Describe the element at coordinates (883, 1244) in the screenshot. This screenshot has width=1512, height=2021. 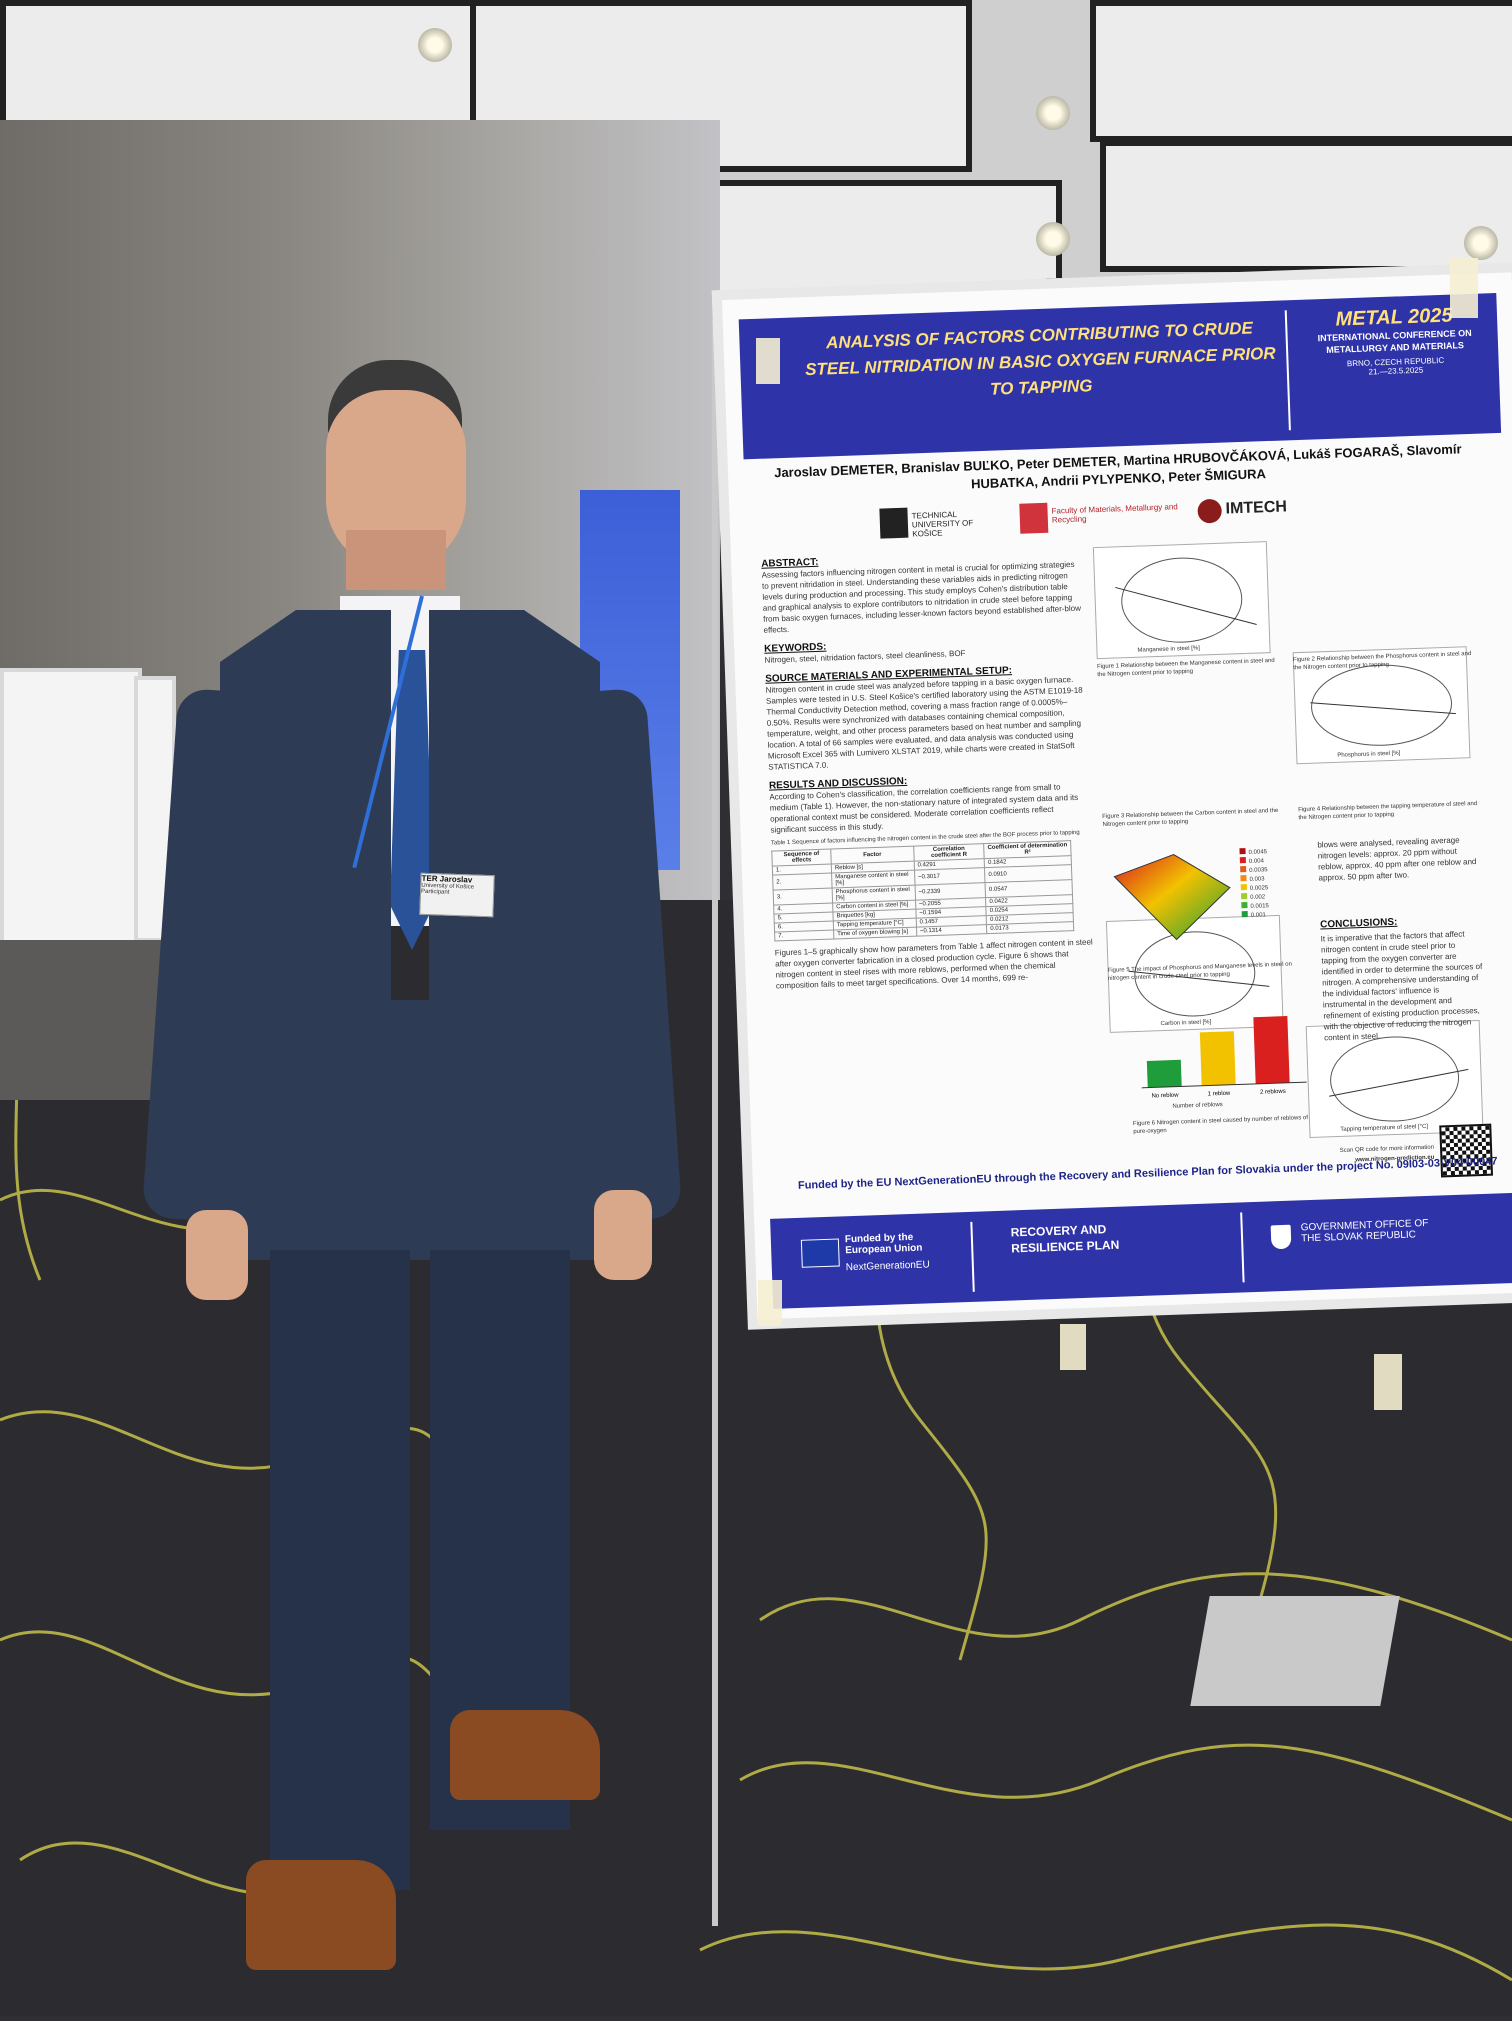
I see `eu-funding-label: Funded by the European Union` at that location.